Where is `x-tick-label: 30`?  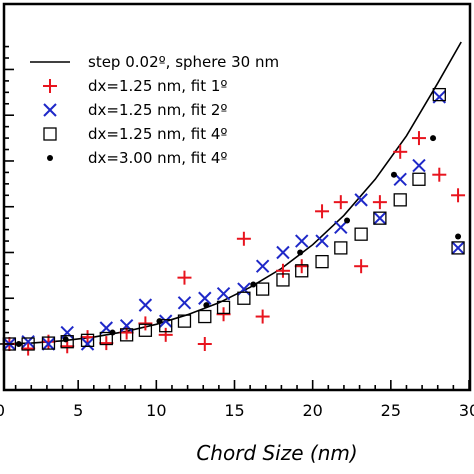
x-tick-label: 30 is located at coordinates (466, 410).